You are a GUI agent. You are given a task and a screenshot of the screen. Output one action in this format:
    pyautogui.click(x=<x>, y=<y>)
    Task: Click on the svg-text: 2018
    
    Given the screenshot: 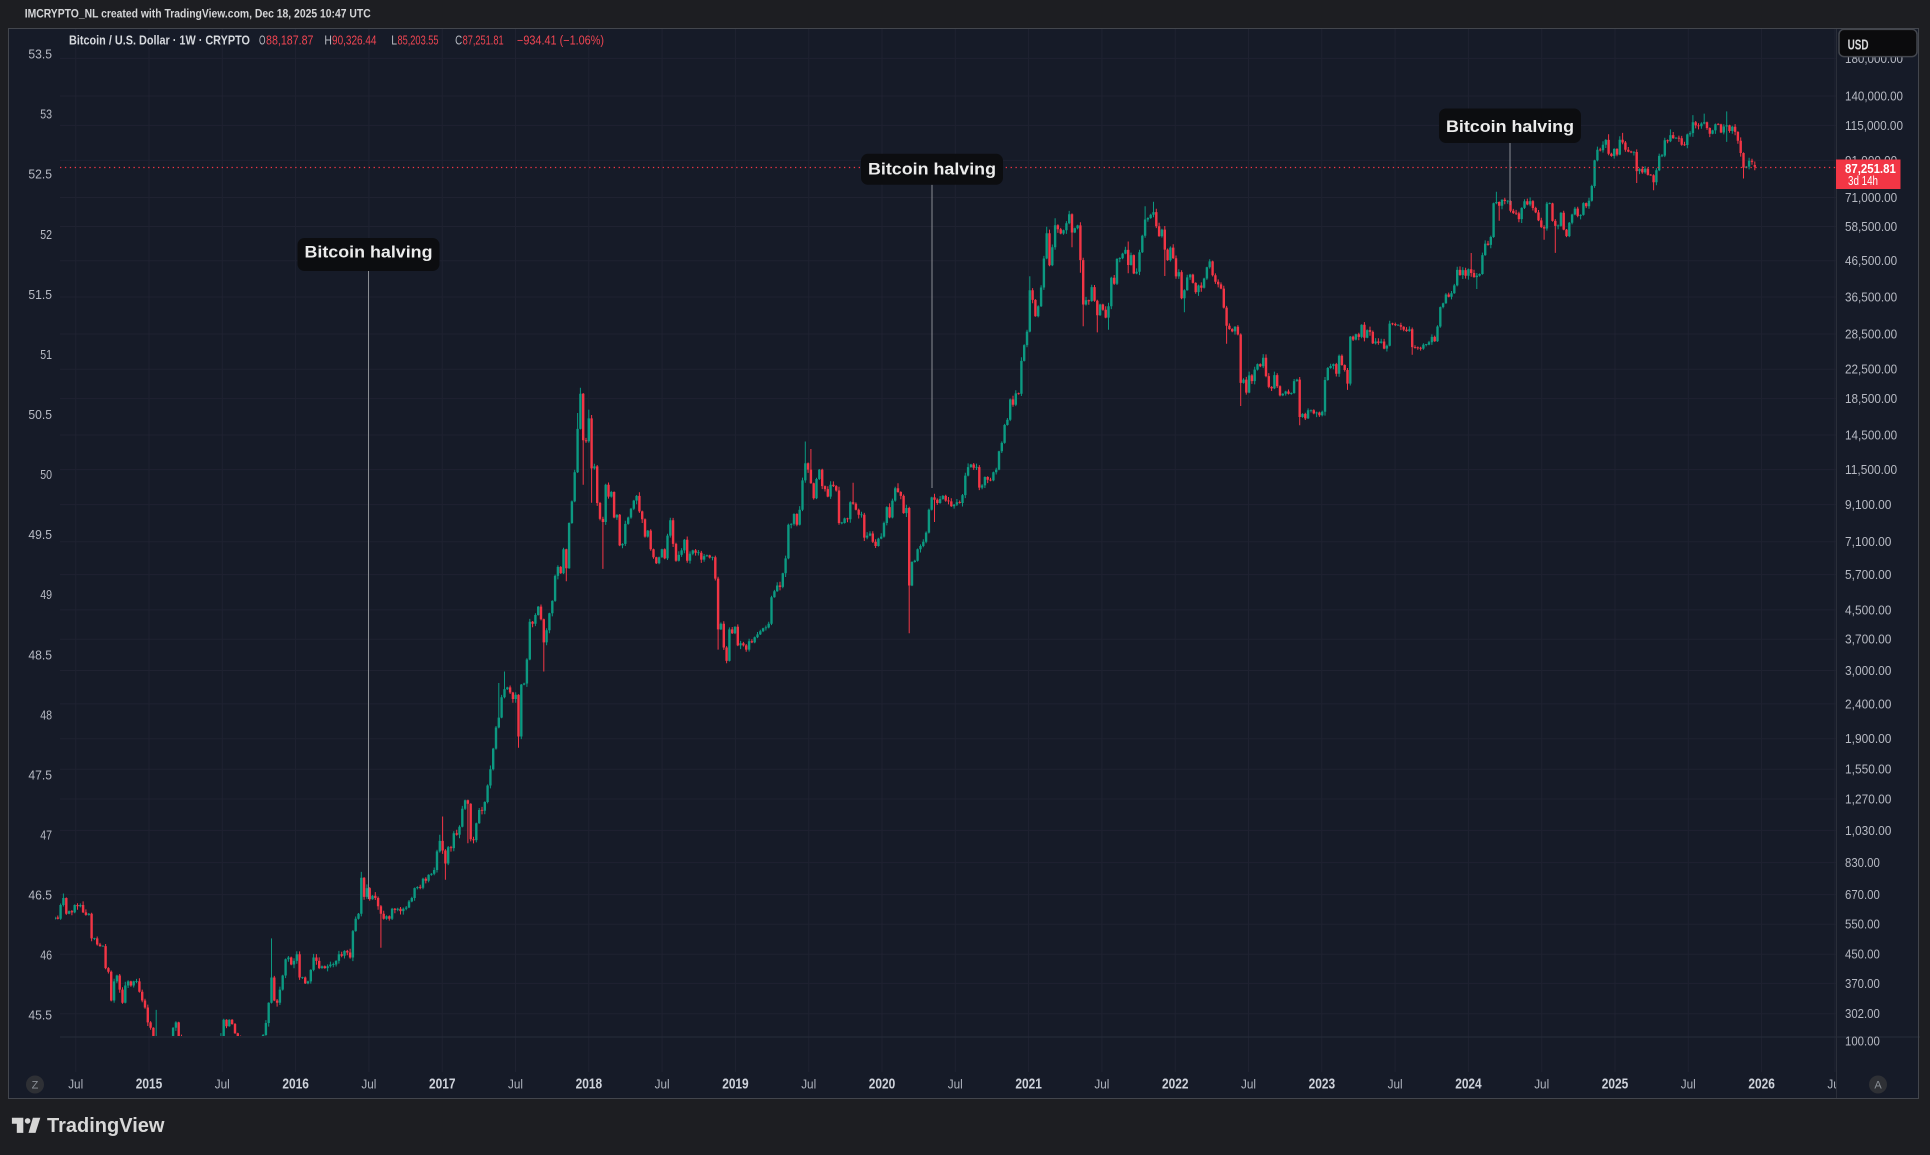 What is the action you would take?
    pyautogui.click(x=589, y=1085)
    